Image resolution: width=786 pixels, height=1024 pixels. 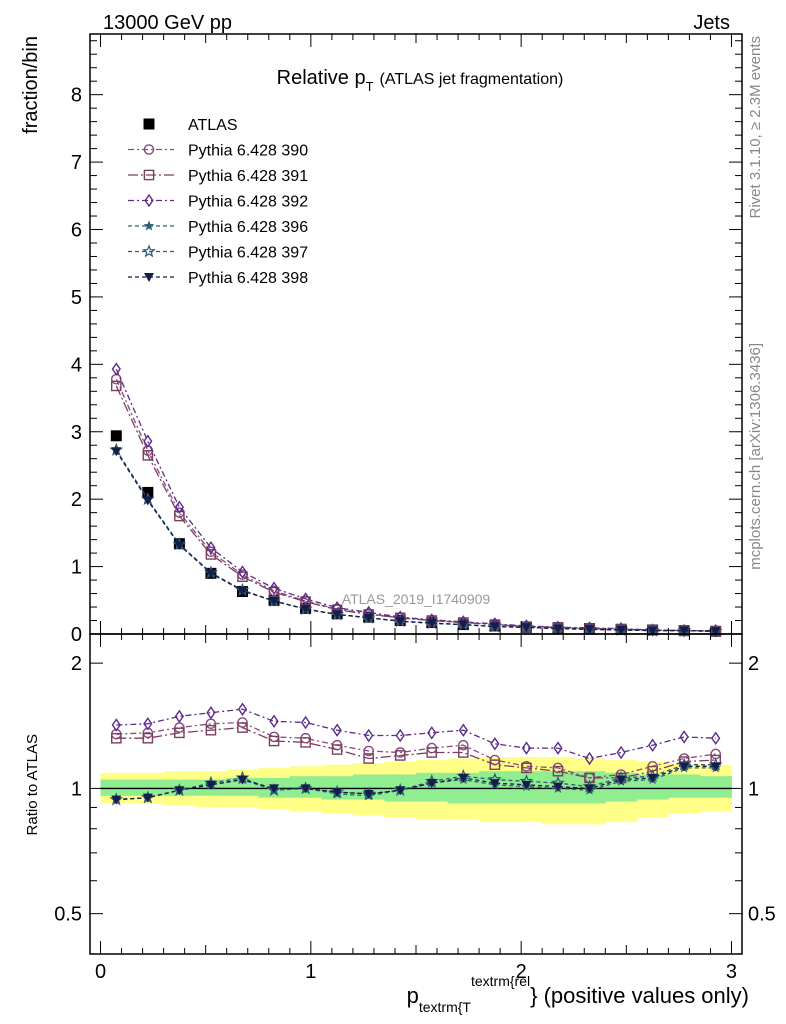 I want to click on ratio-xtick-label: 3, so click(x=731, y=972).